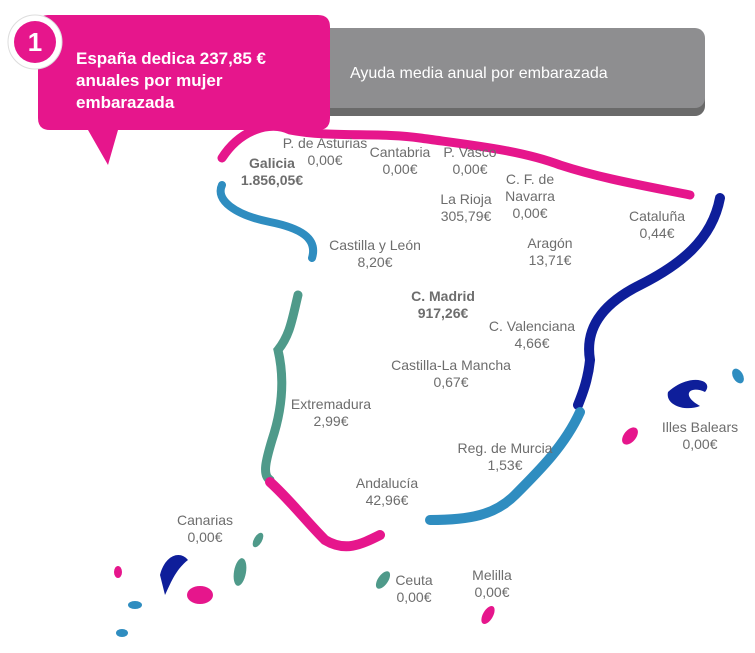 The width and height of the screenshot is (755, 653). I want to click on region-name: Cataluña, so click(657, 216).